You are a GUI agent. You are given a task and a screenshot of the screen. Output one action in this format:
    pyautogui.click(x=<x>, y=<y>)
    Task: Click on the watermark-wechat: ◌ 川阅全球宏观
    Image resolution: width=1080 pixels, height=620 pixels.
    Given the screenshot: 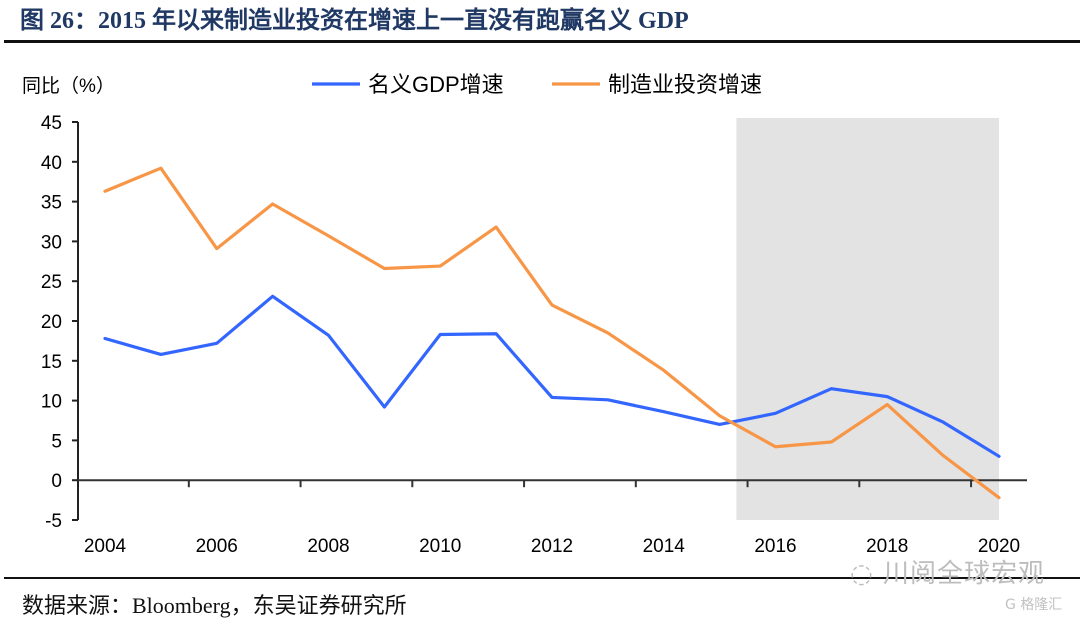 What is the action you would take?
    pyautogui.click(x=947, y=571)
    